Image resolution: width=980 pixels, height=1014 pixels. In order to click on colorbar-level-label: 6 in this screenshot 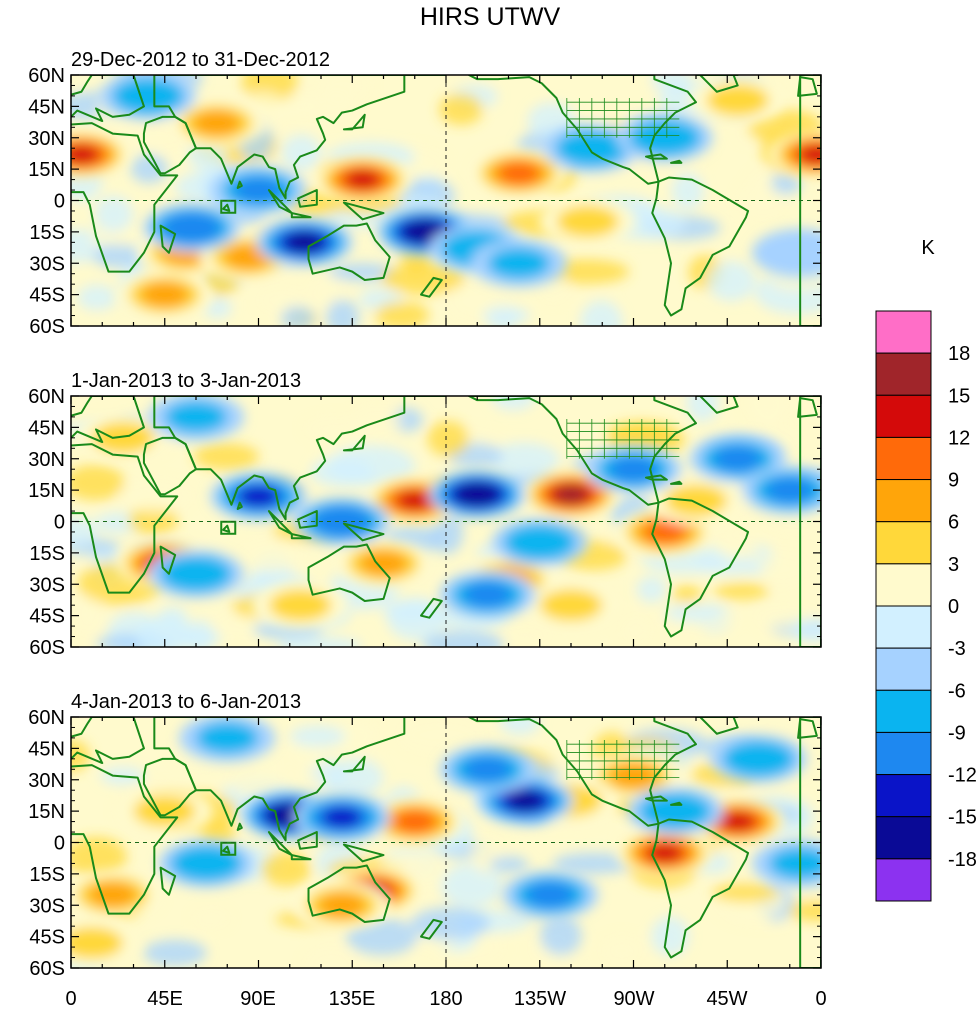, I will do `click(953, 523)`.